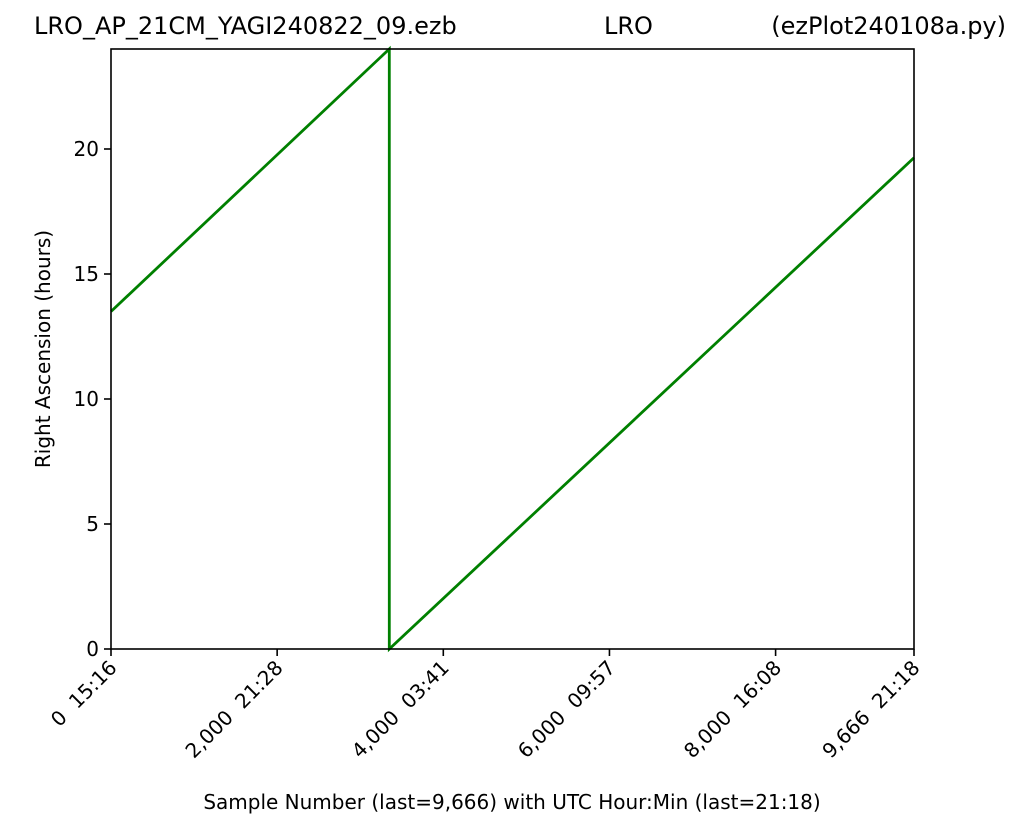 Image resolution: width=1024 pixels, height=831 pixels. Describe the element at coordinates (233, 709) in the screenshot. I see `x-tick-label: 2,000 21:28` at that location.